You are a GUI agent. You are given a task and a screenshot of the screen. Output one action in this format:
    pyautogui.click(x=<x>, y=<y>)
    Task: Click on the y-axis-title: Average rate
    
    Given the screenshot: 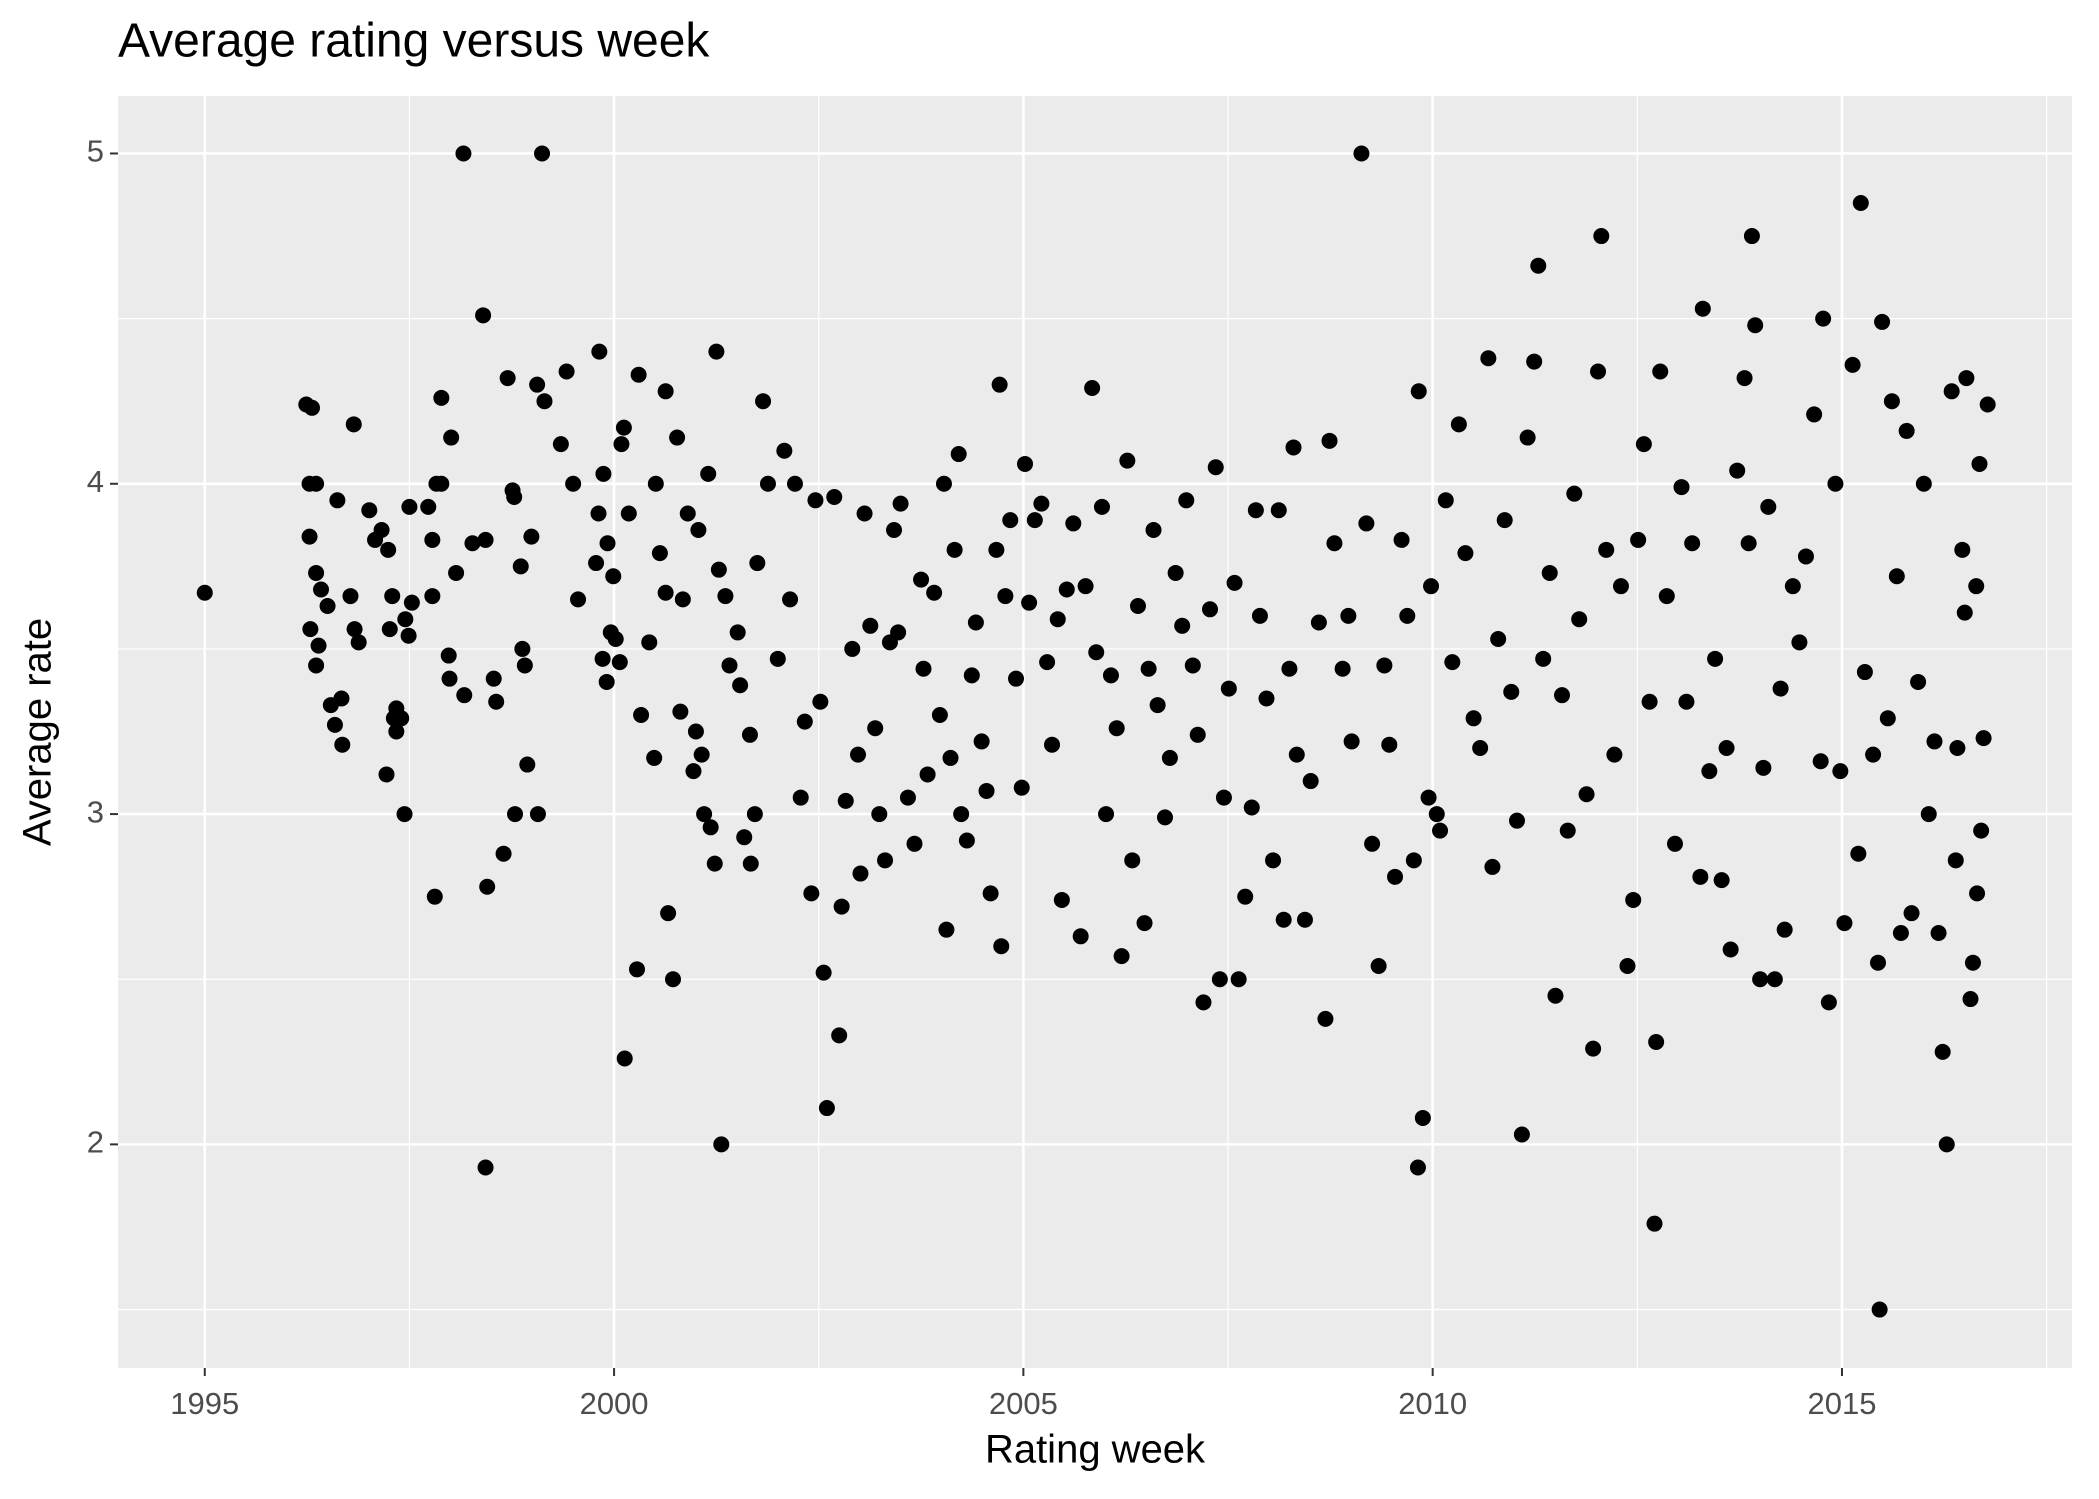 What is the action you would take?
    pyautogui.click(x=38, y=732)
    